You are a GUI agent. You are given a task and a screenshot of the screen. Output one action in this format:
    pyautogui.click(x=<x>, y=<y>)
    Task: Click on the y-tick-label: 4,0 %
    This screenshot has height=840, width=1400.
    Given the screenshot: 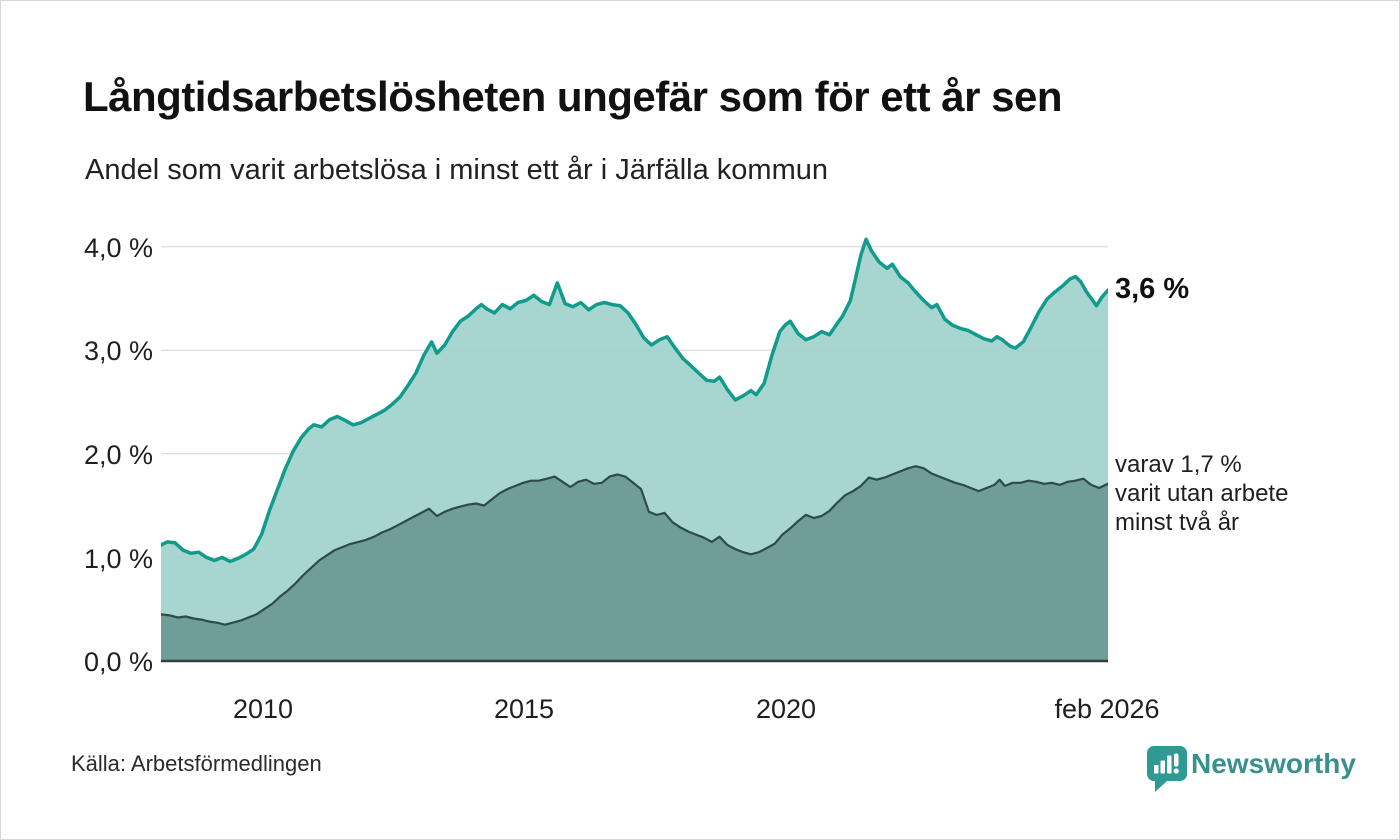 What is the action you would take?
    pyautogui.click(x=118, y=248)
    